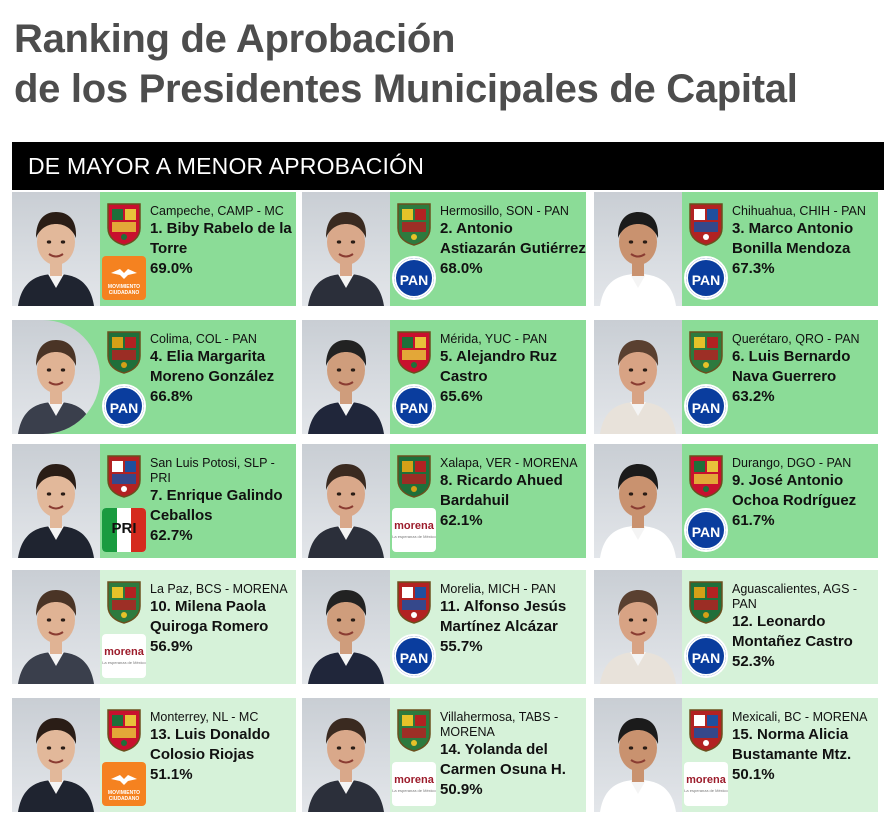 The image size is (884, 815). I want to click on approval-percentage: 63.2%, so click(753, 396).